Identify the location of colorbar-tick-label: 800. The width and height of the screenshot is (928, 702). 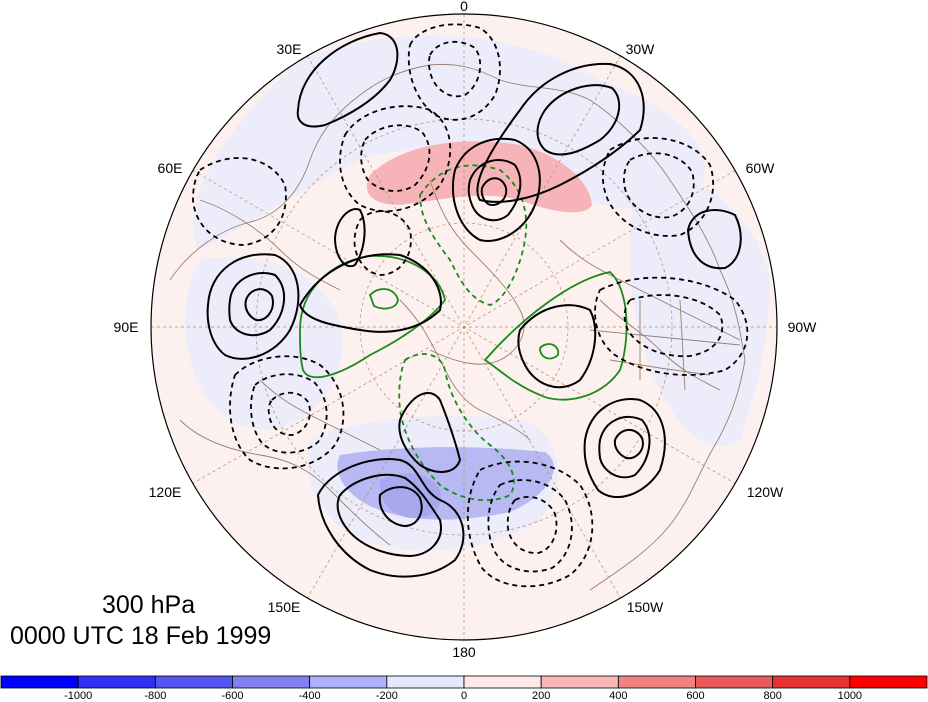
(772, 696).